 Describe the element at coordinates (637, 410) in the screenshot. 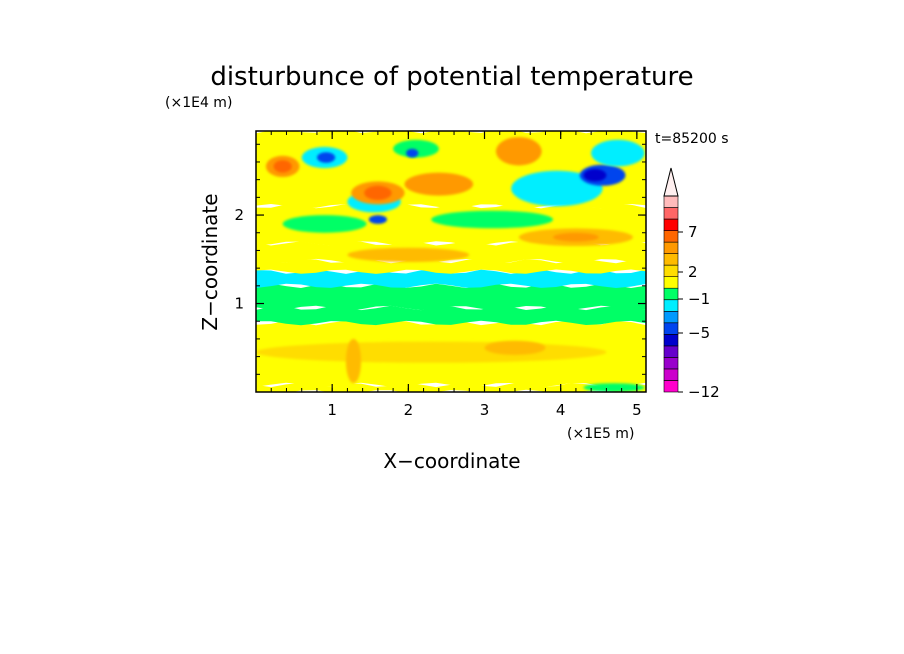

I see `x-tick-label: 5` at that location.